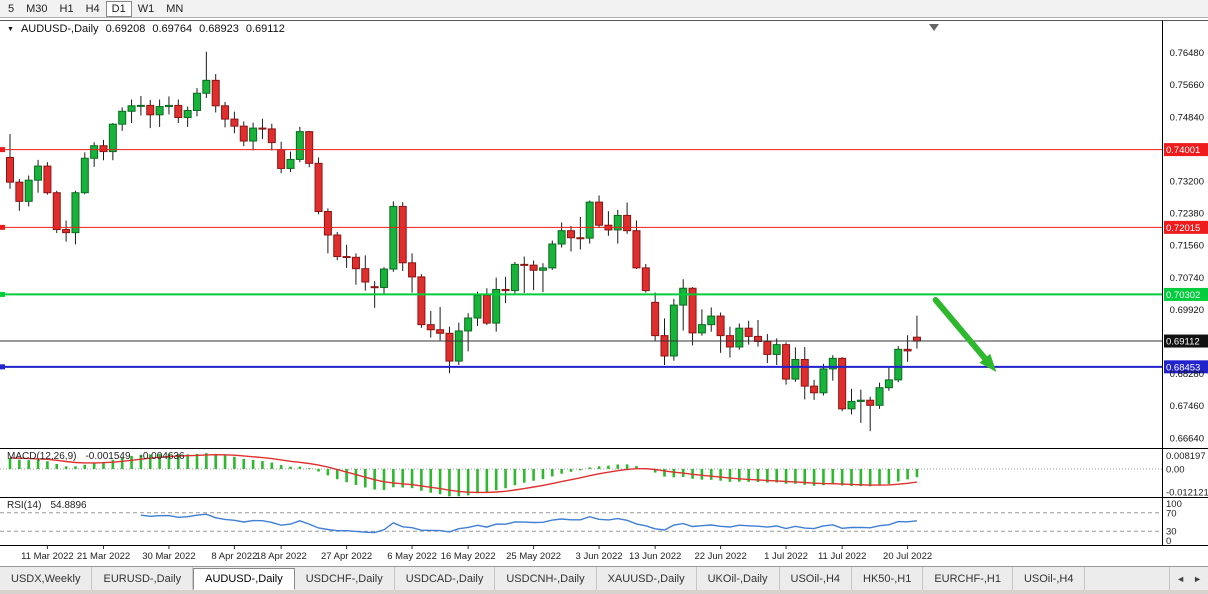 Image resolution: width=1208 pixels, height=594 pixels. Describe the element at coordinates (346, 556) in the screenshot. I see `date-label: 27 Apr 2022` at that location.